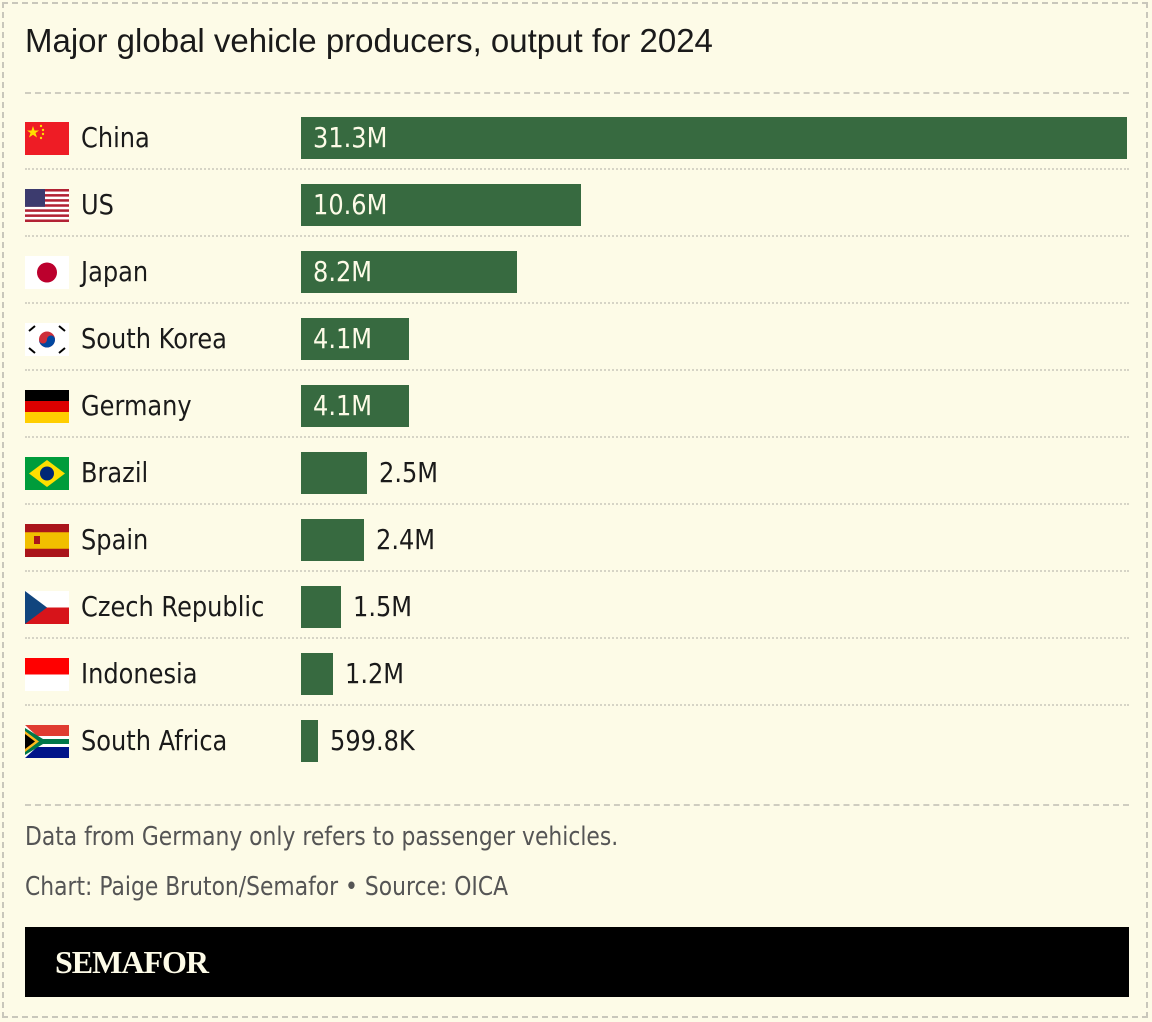 The width and height of the screenshot is (1152, 1022). What do you see at coordinates (47, 406) in the screenshot?
I see `germany-flag-icon` at bounding box center [47, 406].